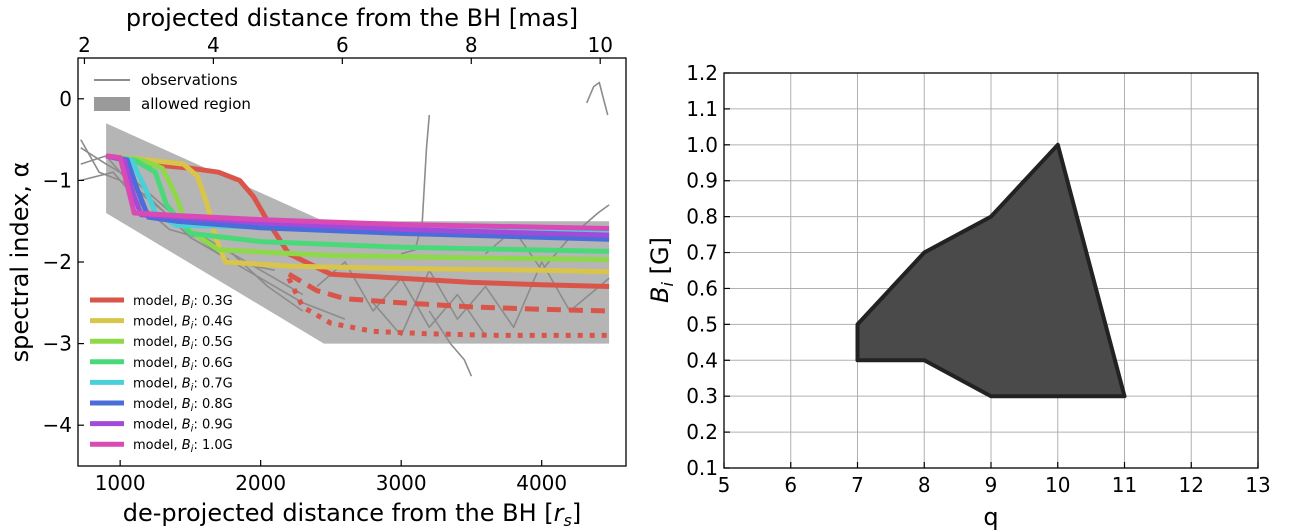  I want to click on legend-label-model: model, Bi: 0.8G, so click(183, 405).